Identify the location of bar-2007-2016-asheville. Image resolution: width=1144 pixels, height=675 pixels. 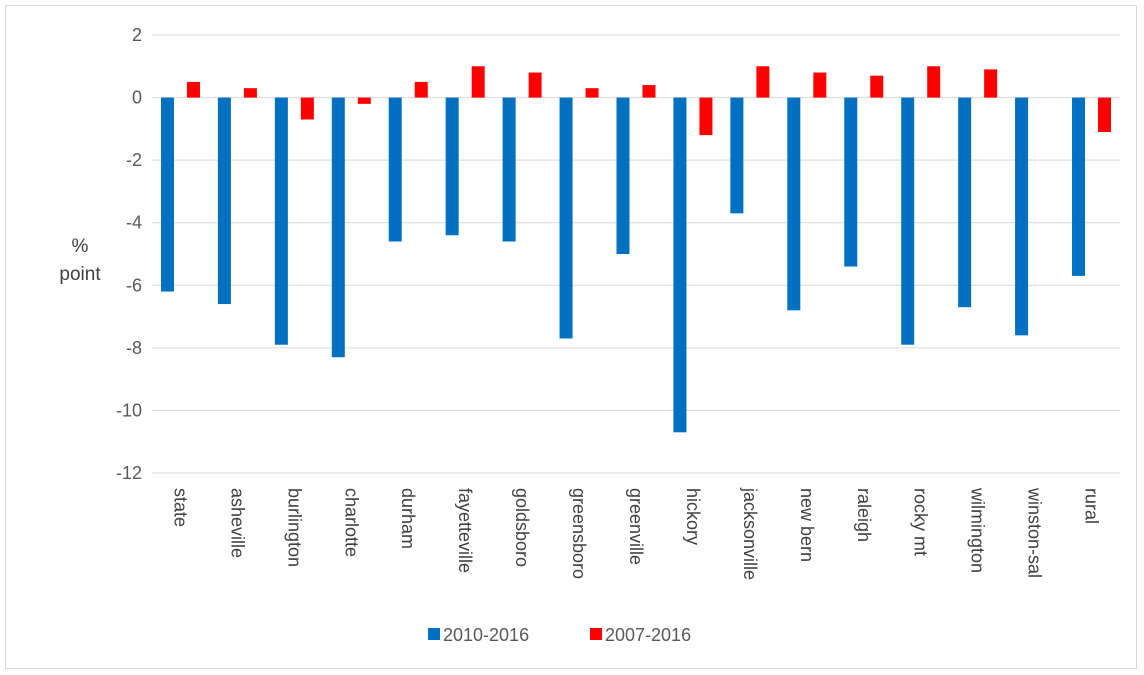
(250, 93).